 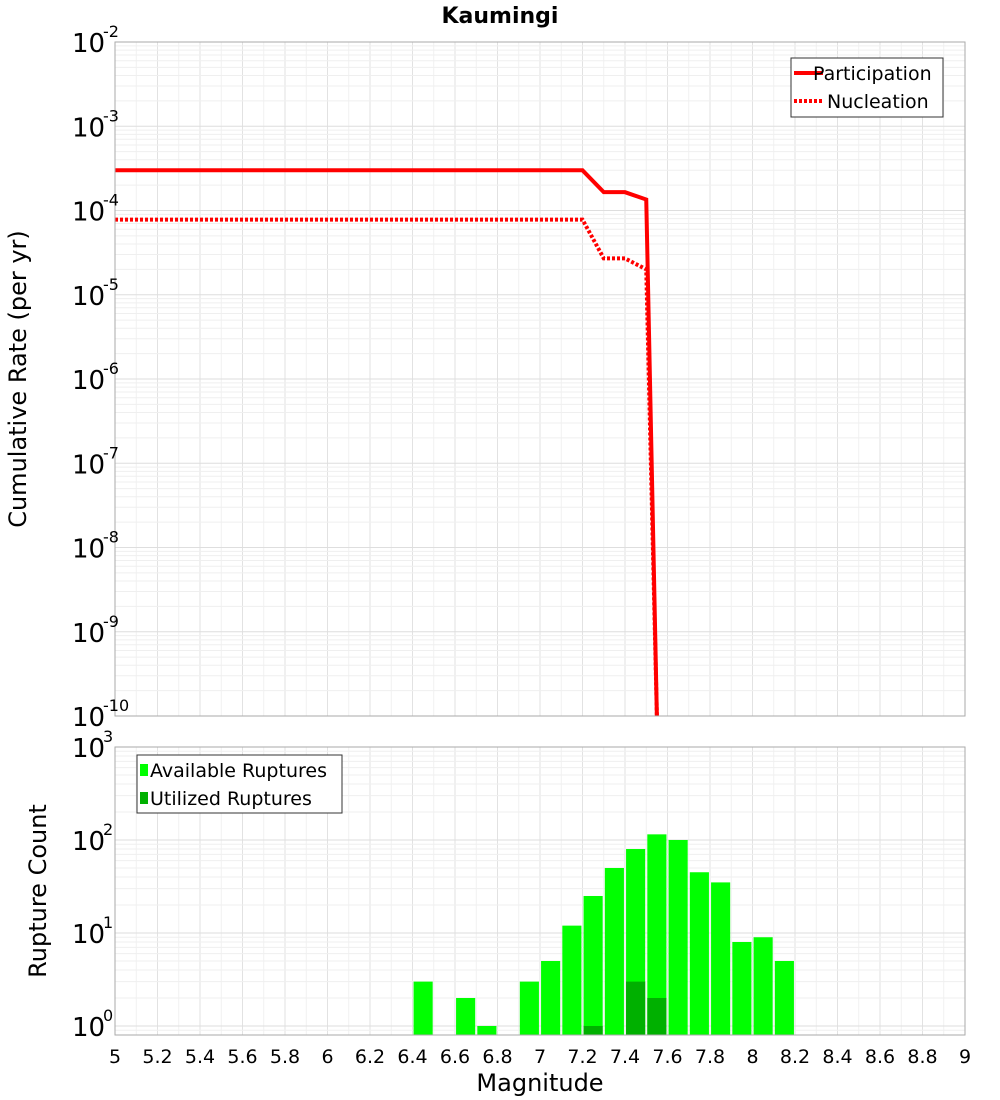 What do you see at coordinates (752, 1057) in the screenshot?
I see `x-tick-label: 8` at bounding box center [752, 1057].